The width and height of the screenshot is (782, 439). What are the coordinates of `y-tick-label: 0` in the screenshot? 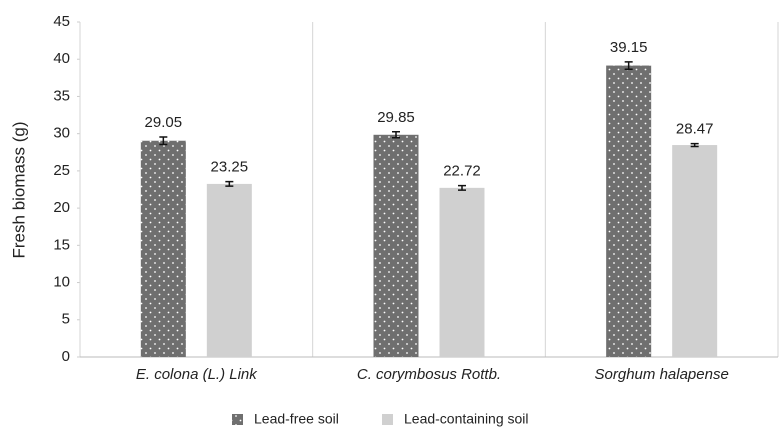 It's located at (66, 356).